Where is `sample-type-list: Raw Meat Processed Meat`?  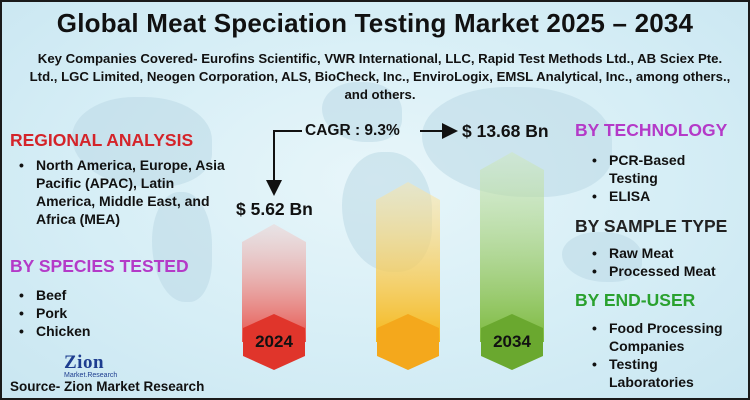 sample-type-list: Raw Meat Processed Meat is located at coordinates (665, 262).